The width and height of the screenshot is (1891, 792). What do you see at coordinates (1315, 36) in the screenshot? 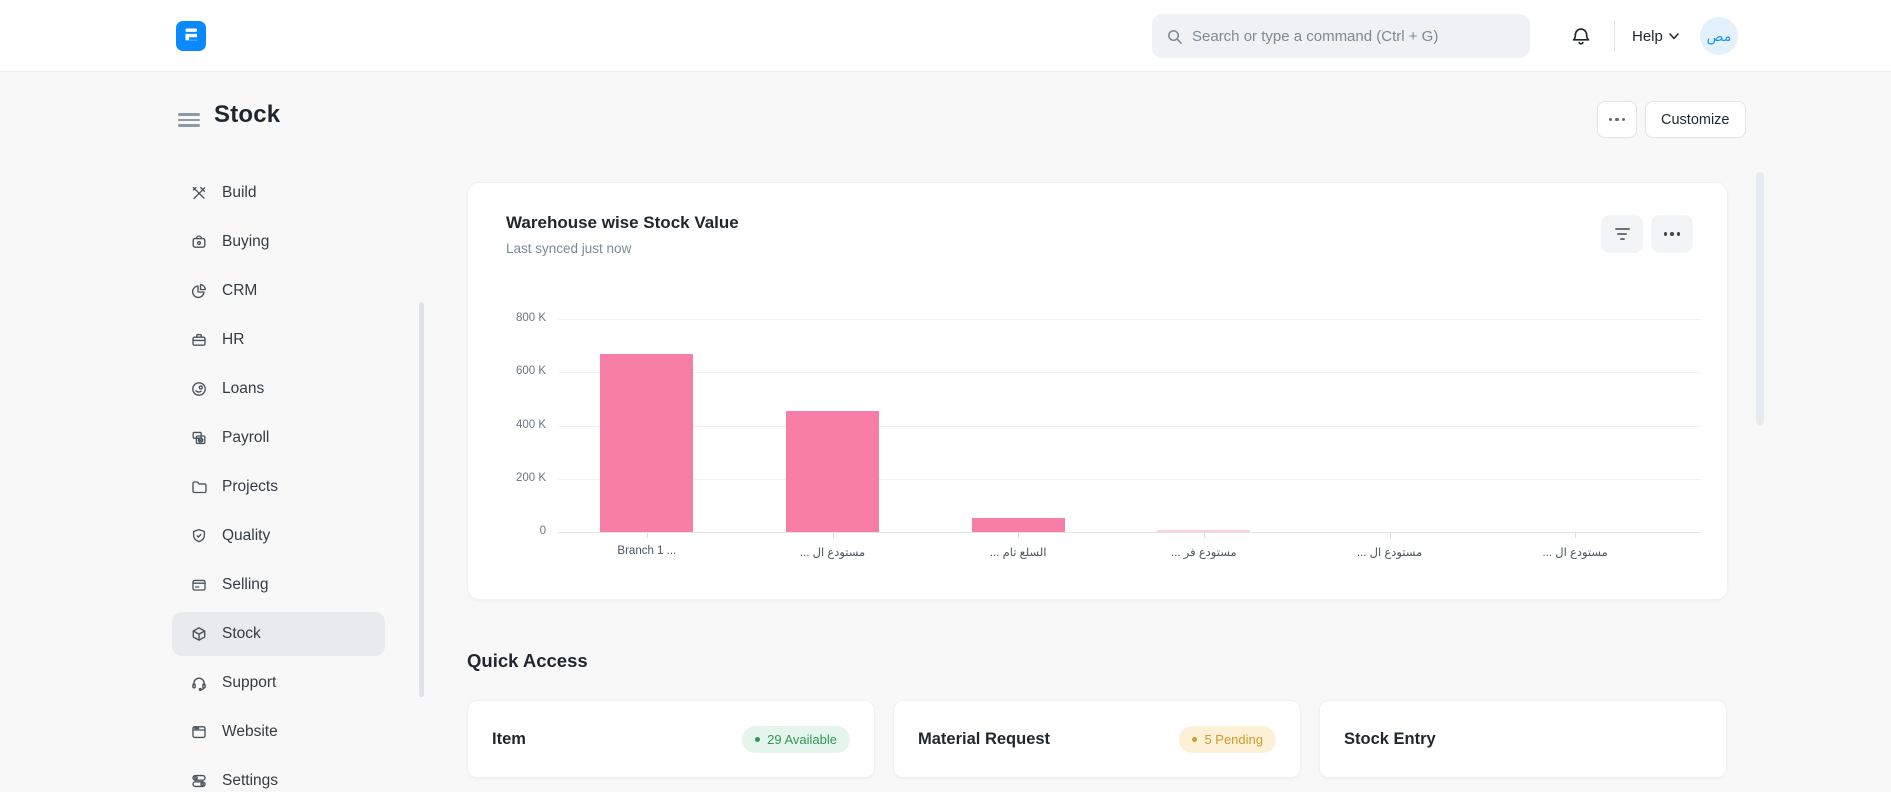
I see `search-placeholder: Search or type a command (Ctrl + G)` at bounding box center [1315, 36].